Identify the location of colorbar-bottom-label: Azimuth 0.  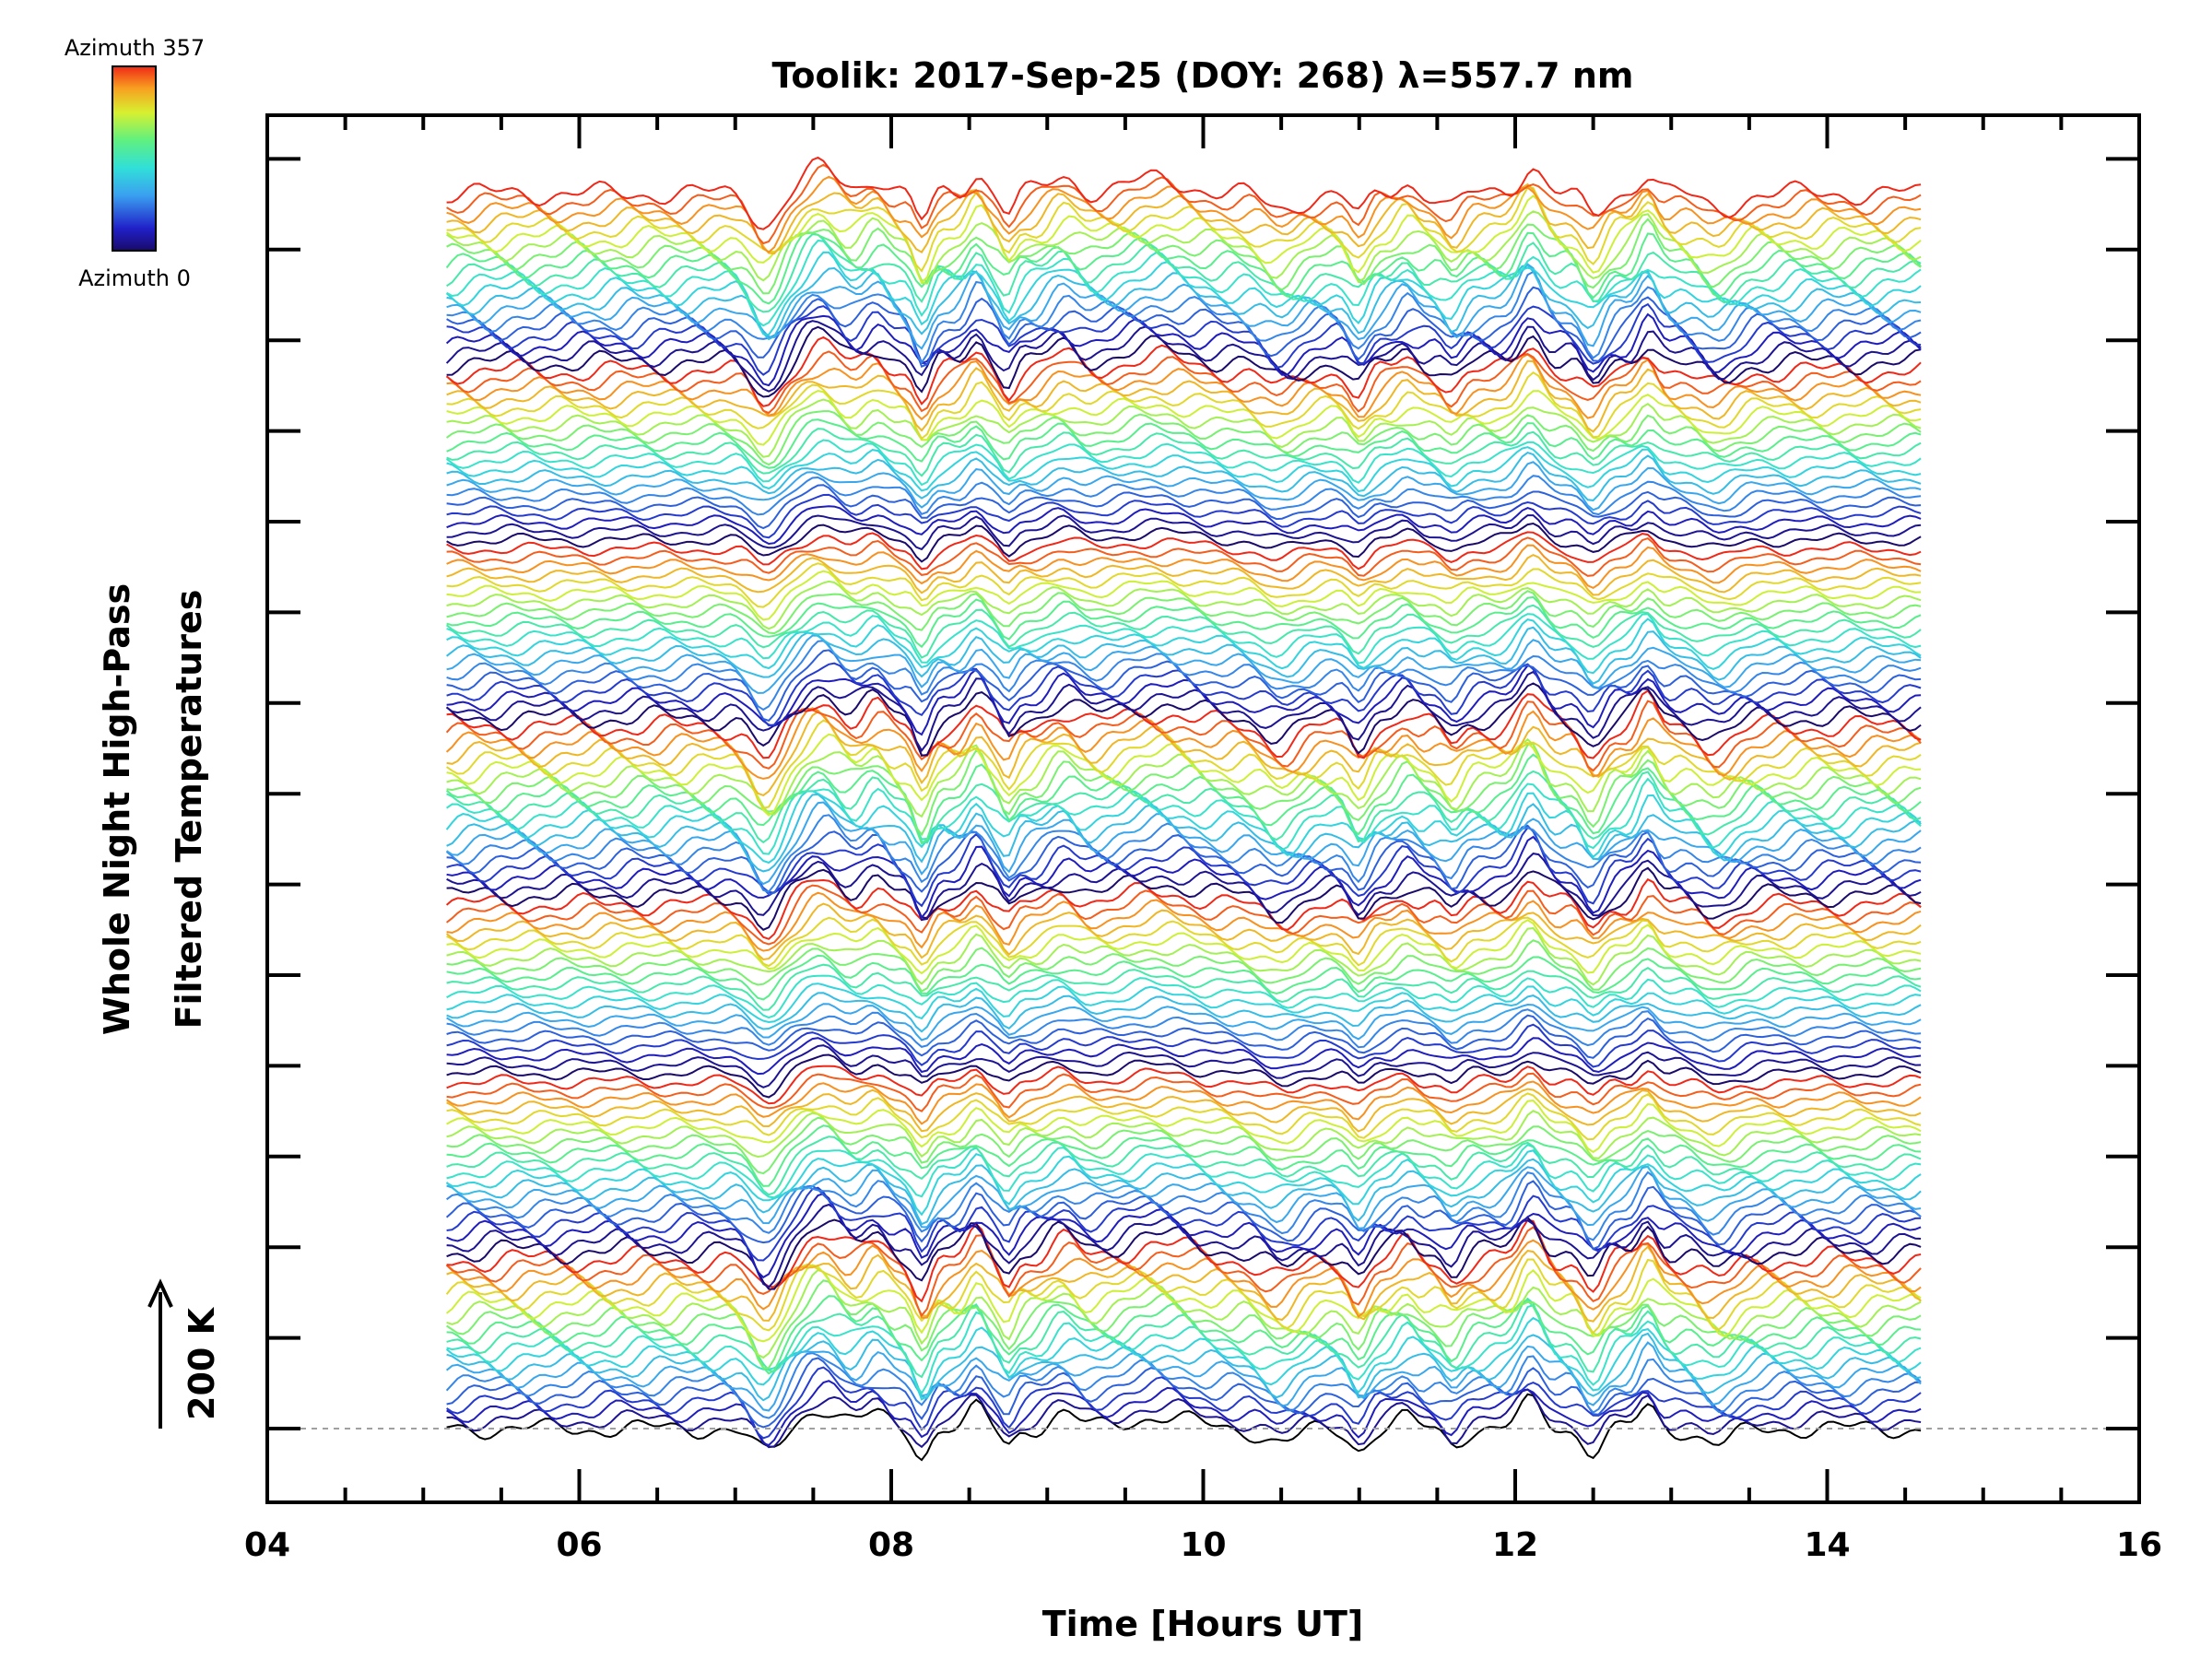
(134, 278).